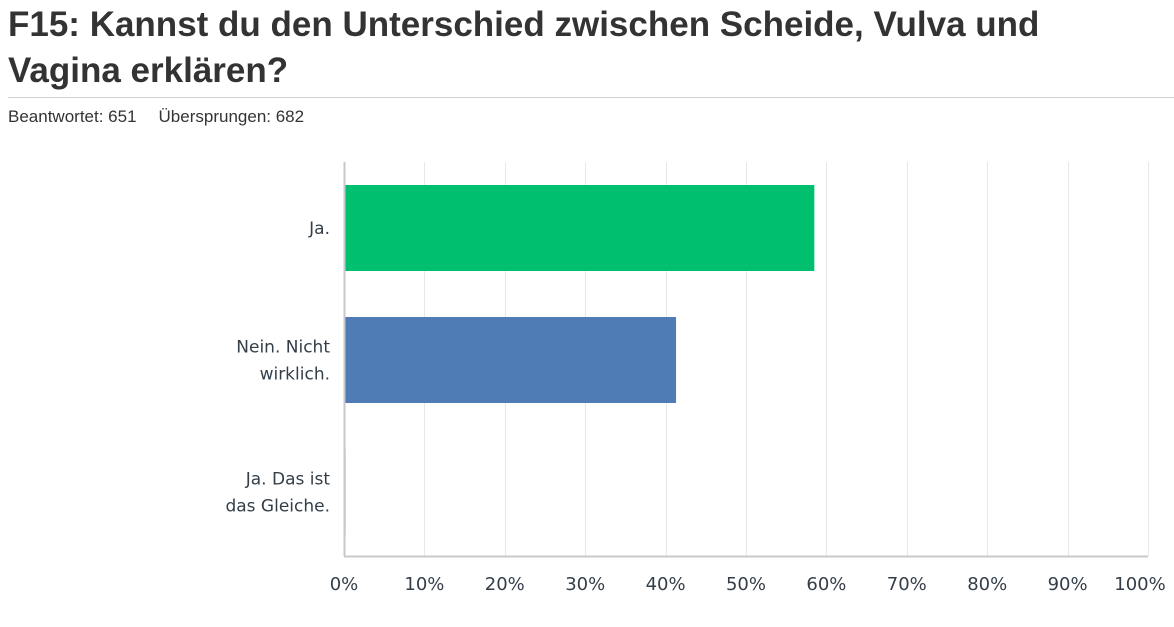 Image resolution: width=1174 pixels, height=627 pixels. I want to click on response-stats: Beantwortet: 651 Übersprungen: 682, so click(156, 117).